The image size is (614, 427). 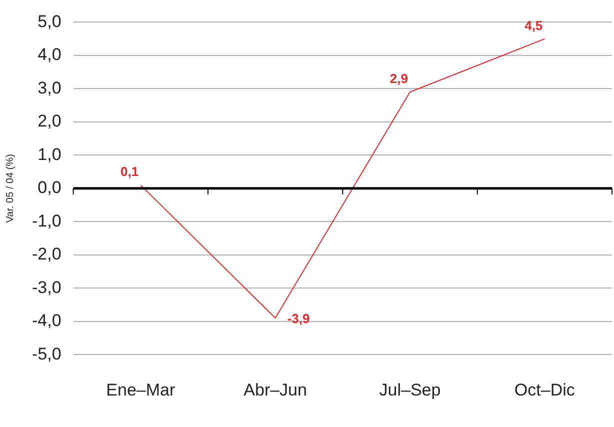 I want to click on x-tick-label: Oct–Dic, so click(x=545, y=390).